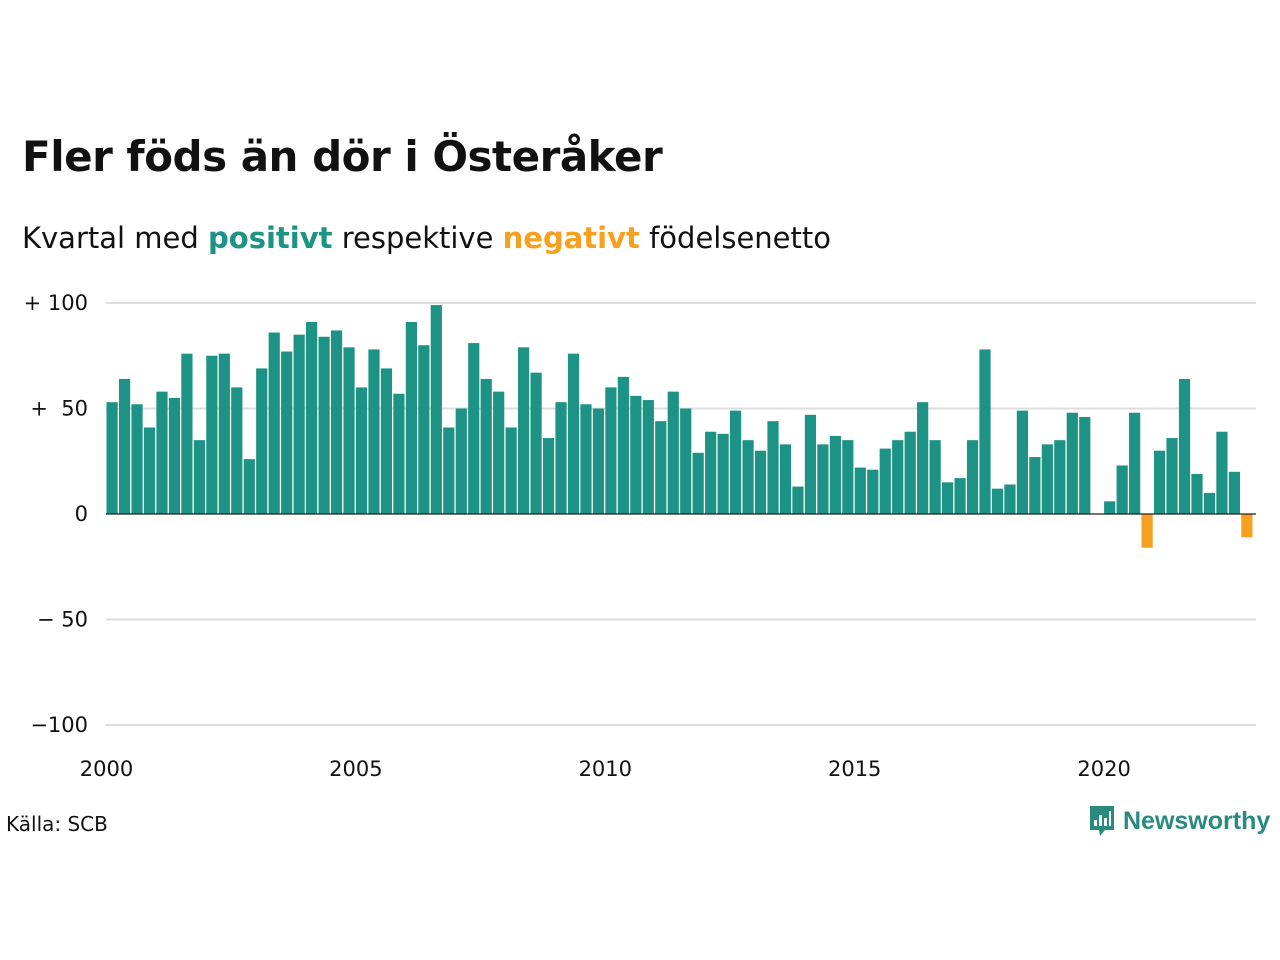 This screenshot has height=960, width=1280. Describe the element at coordinates (110, 238) in the screenshot. I see `subtitle-prefix: Kvartal med` at that location.